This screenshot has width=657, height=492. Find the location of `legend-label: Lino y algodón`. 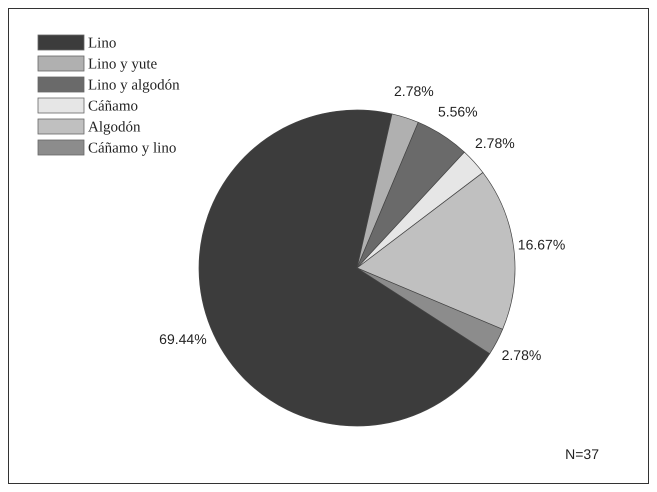

legend-label: Lino y algodón is located at coordinates (134, 86).